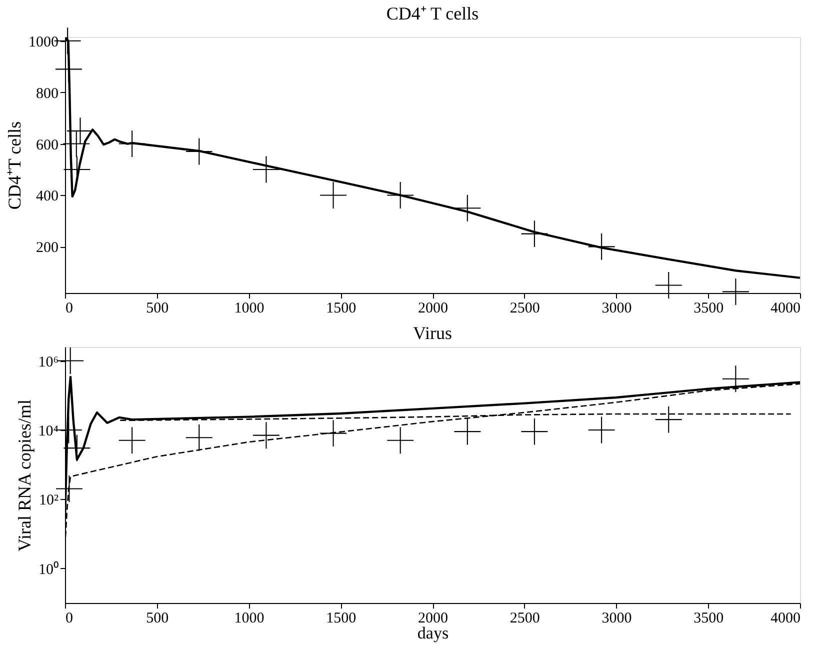  I want to click on y-tick-label: 400, so click(47, 196).